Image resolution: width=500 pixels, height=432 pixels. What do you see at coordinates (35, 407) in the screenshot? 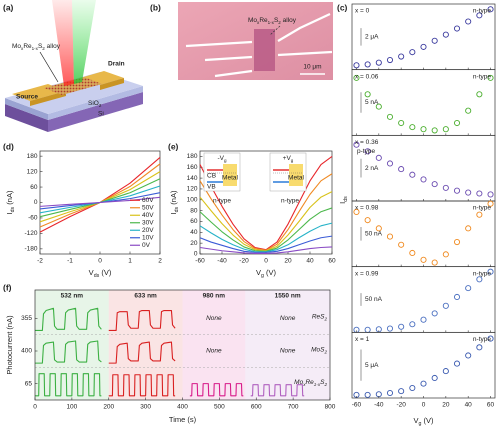
I see `x-tick-label: 0` at bounding box center [35, 407].